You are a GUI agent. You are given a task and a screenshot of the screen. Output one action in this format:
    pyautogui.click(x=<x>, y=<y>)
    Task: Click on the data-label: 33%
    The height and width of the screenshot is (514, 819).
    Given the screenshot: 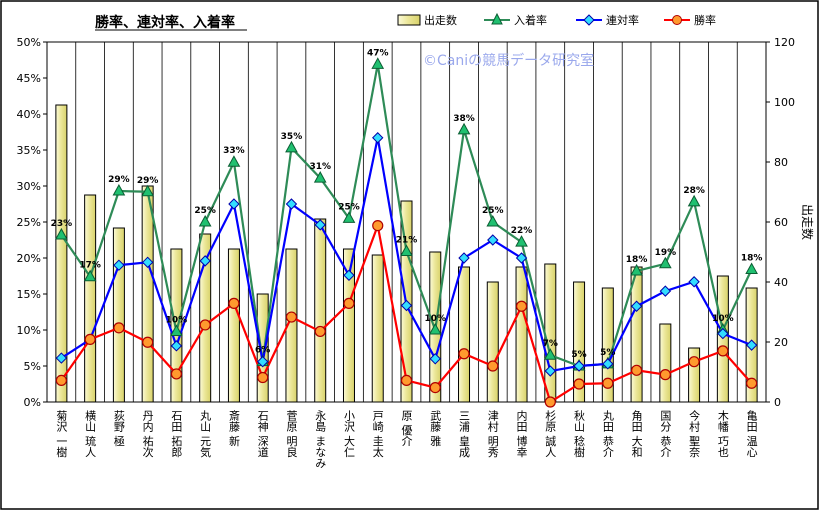 What is the action you would take?
    pyautogui.click(x=234, y=151)
    